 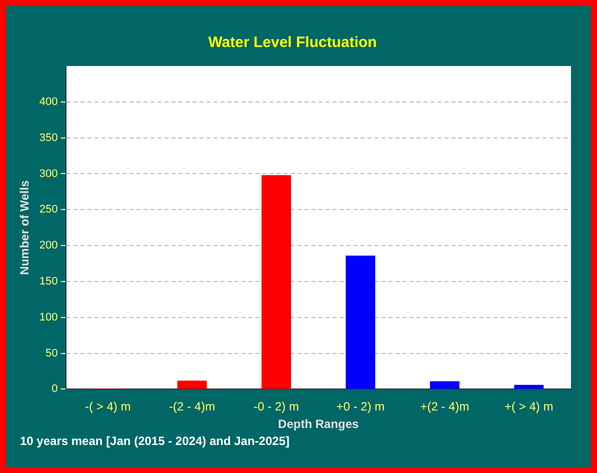 I want to click on text: 10 years mean [Jan (2015 - 2024) and Jan-2025], so click(x=155, y=441).